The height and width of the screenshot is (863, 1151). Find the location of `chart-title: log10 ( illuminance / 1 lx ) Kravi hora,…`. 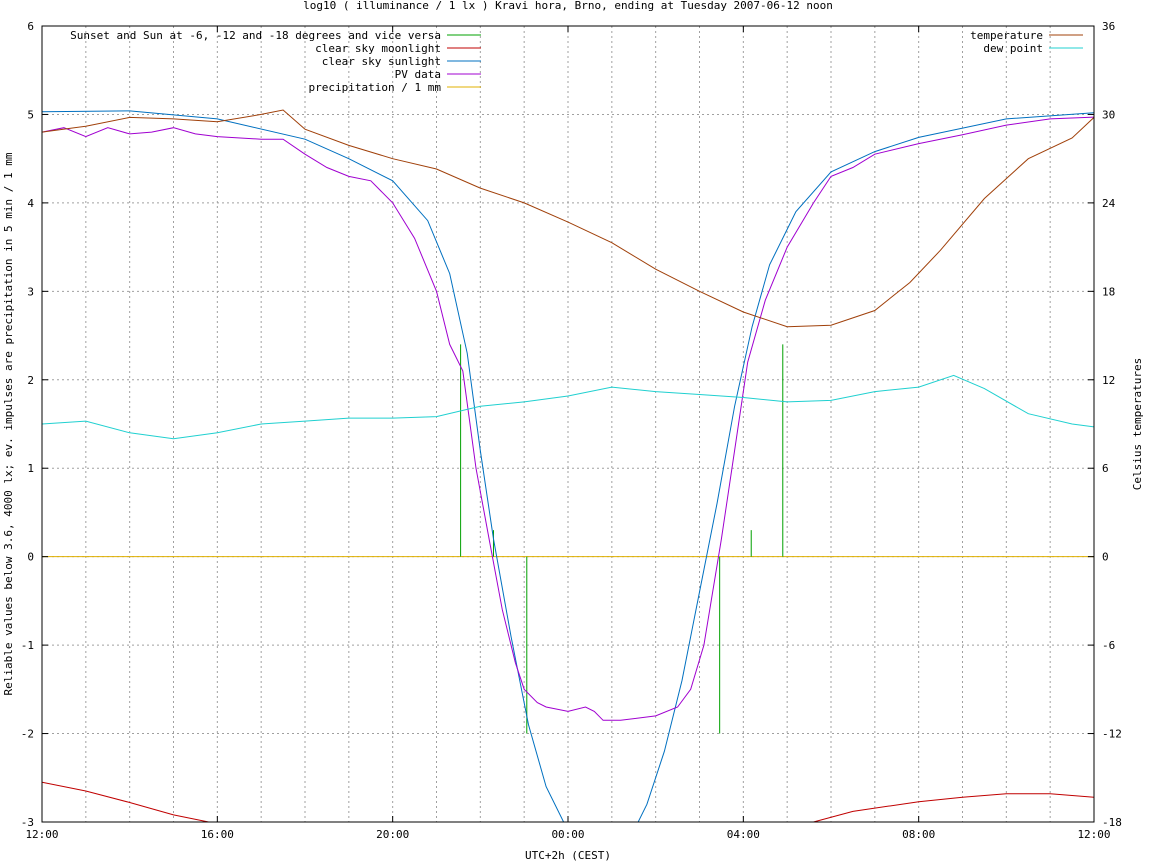

chart-title: log10 ( illuminance / 1 lx ) Kravi hora,… is located at coordinates (568, 6).